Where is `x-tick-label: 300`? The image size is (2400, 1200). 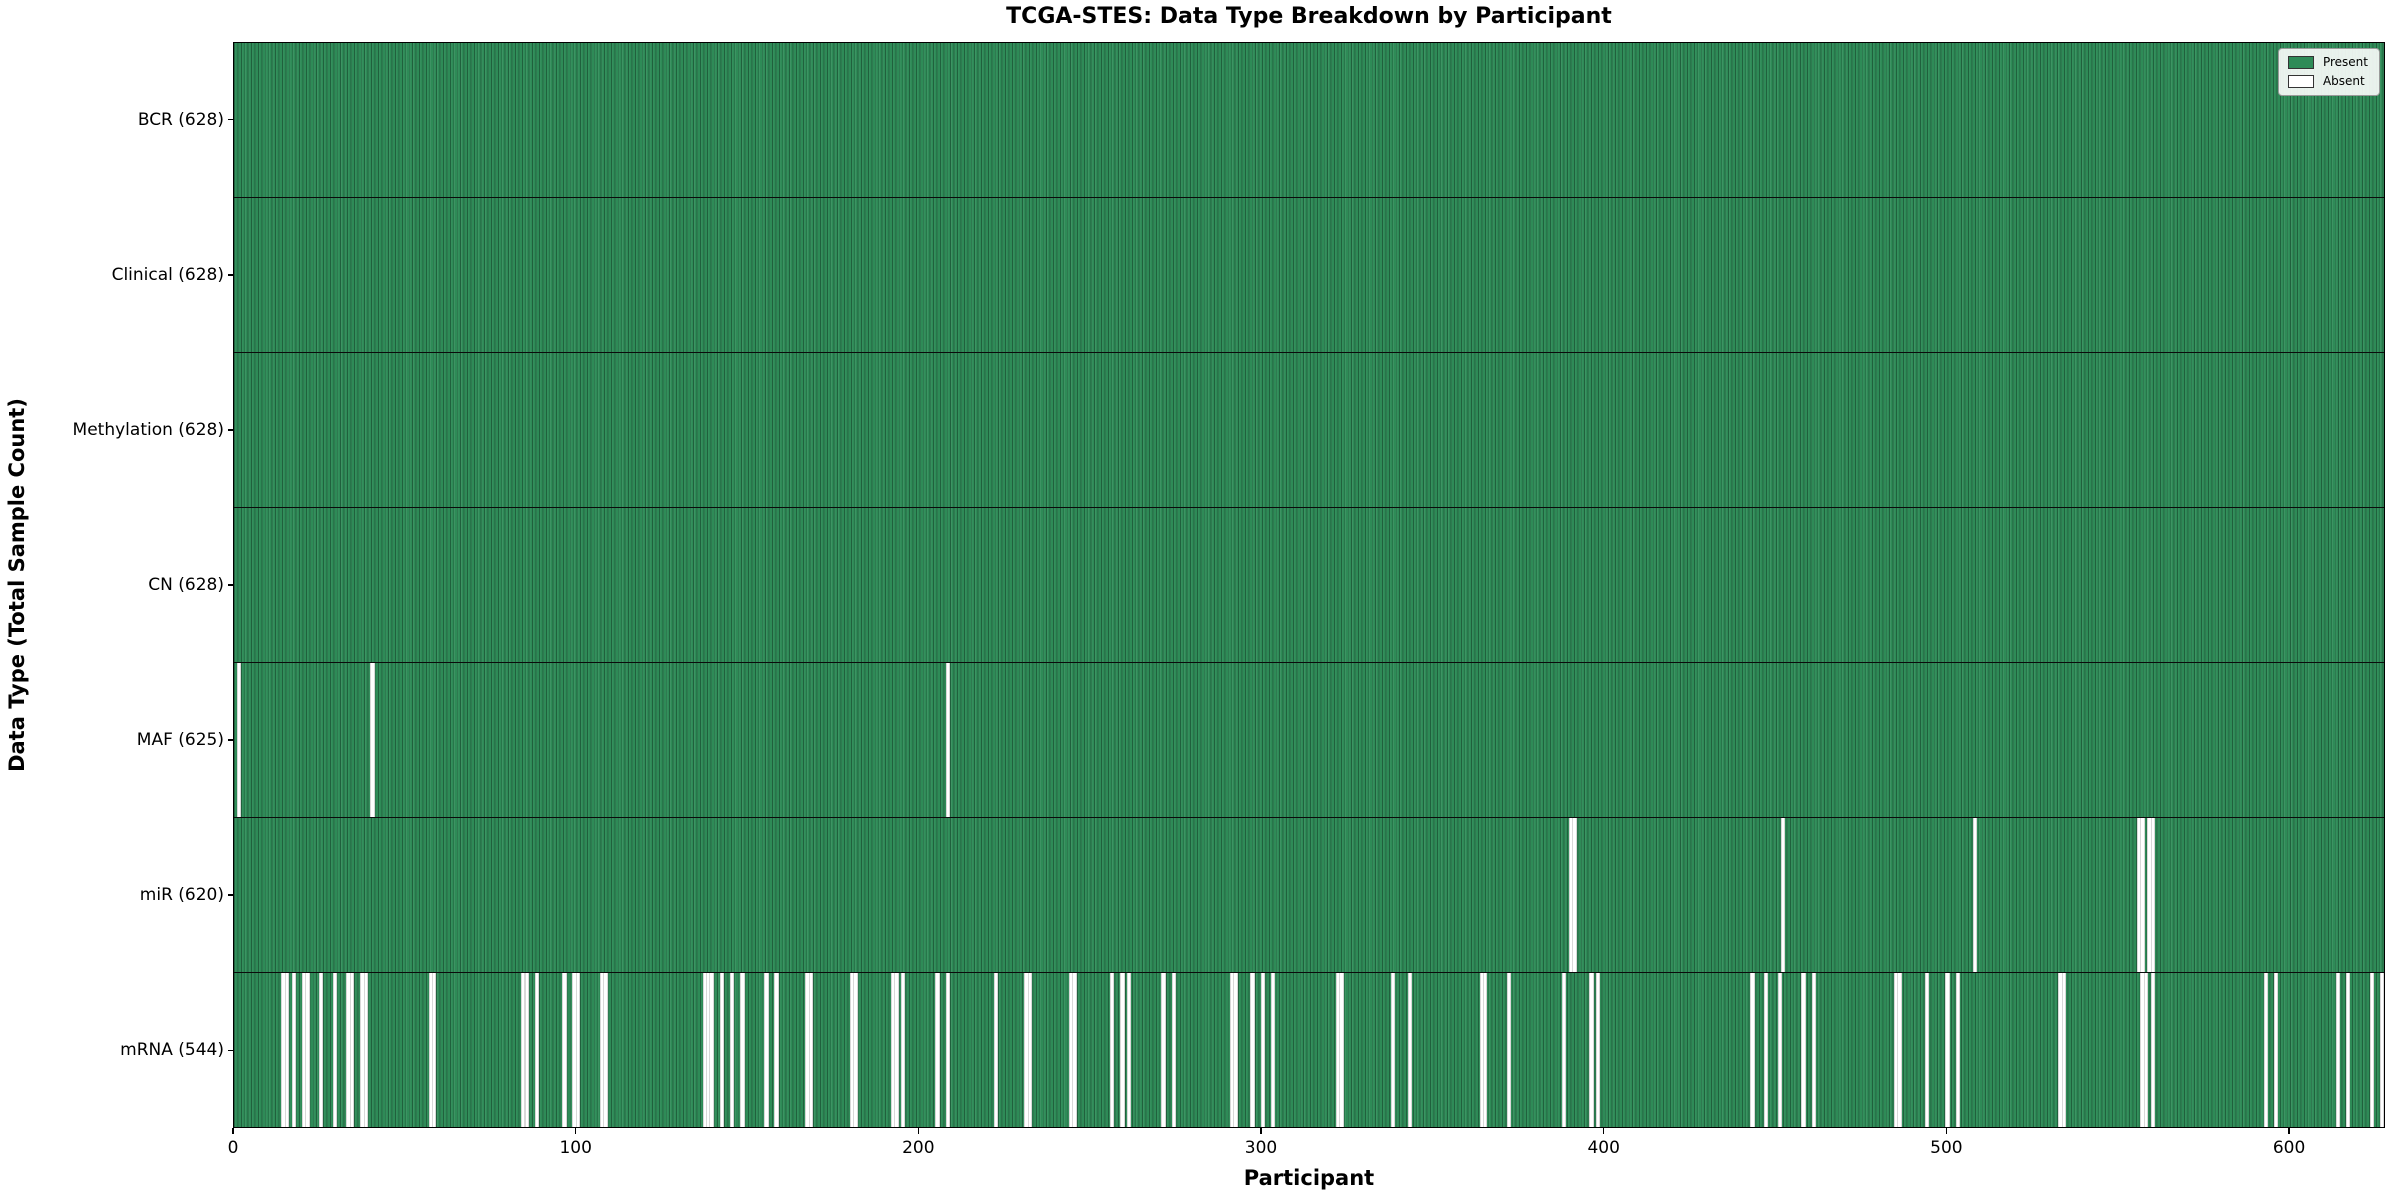 x-tick-label: 300 is located at coordinates (1261, 1148).